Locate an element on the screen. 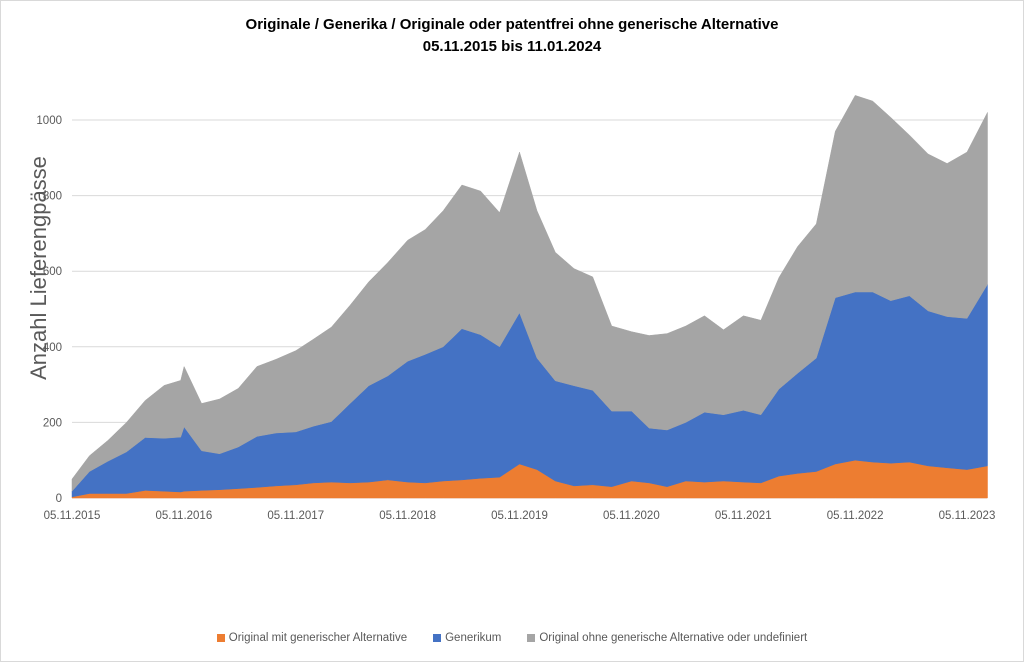  x-tick-label: 05.11.2018 is located at coordinates (407, 516).